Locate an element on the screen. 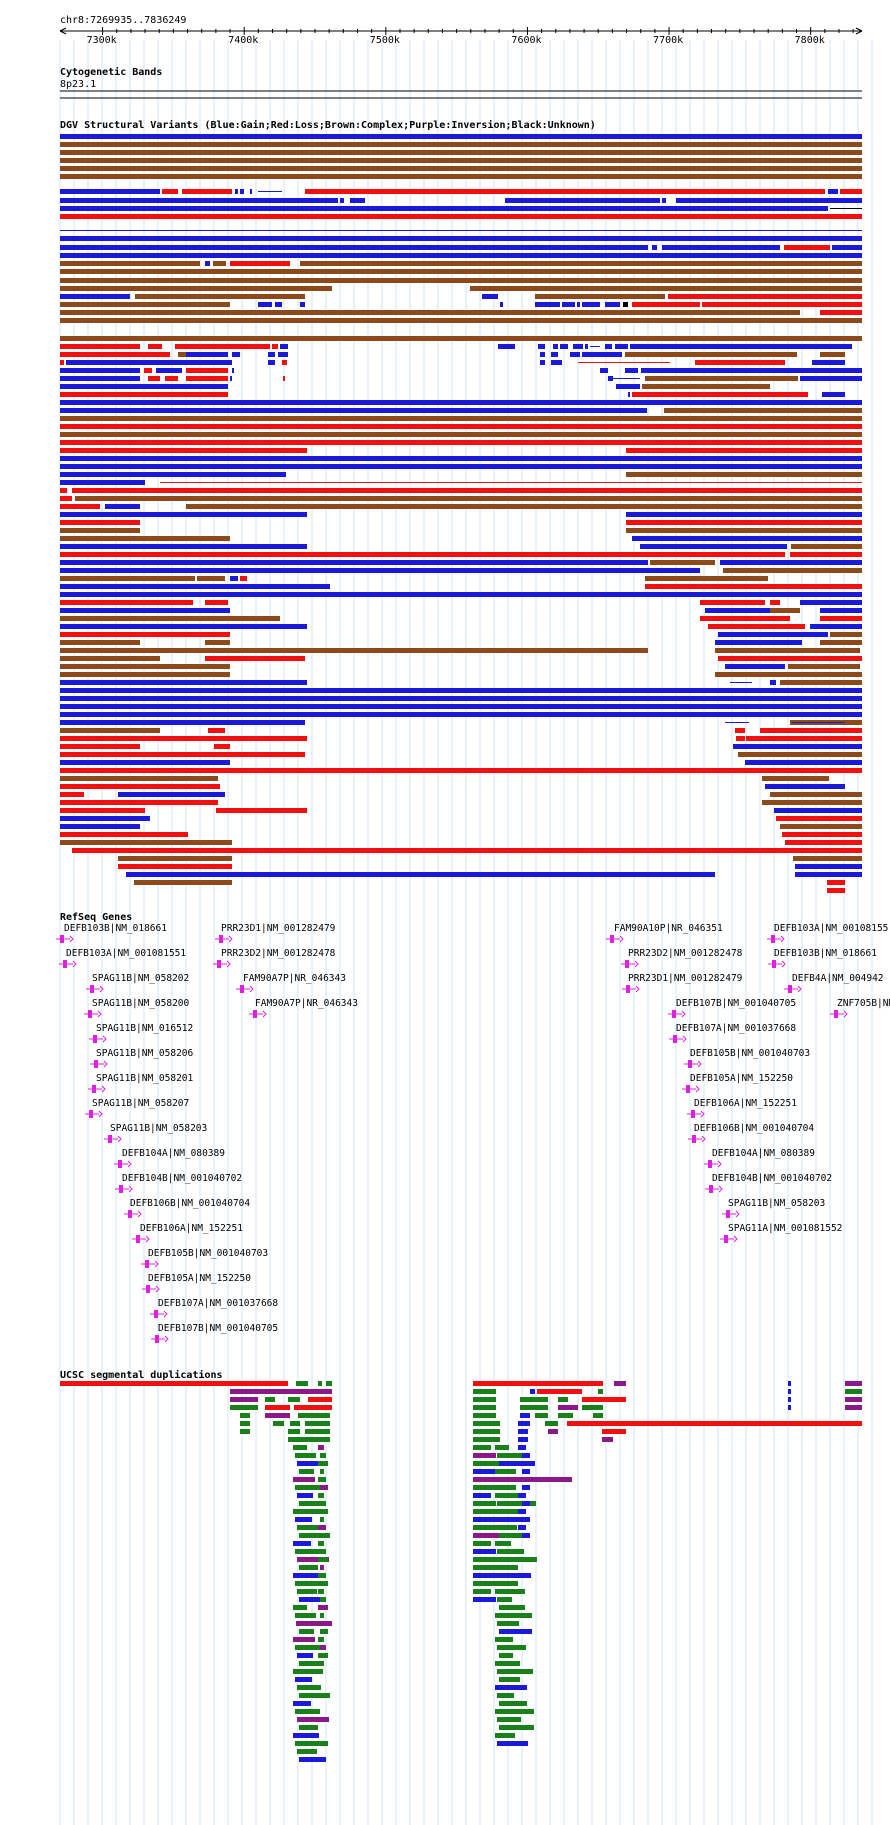 This screenshot has height=1825, width=890. gene-label: DEFB103A|NM_001081551 is located at coordinates (126, 953).